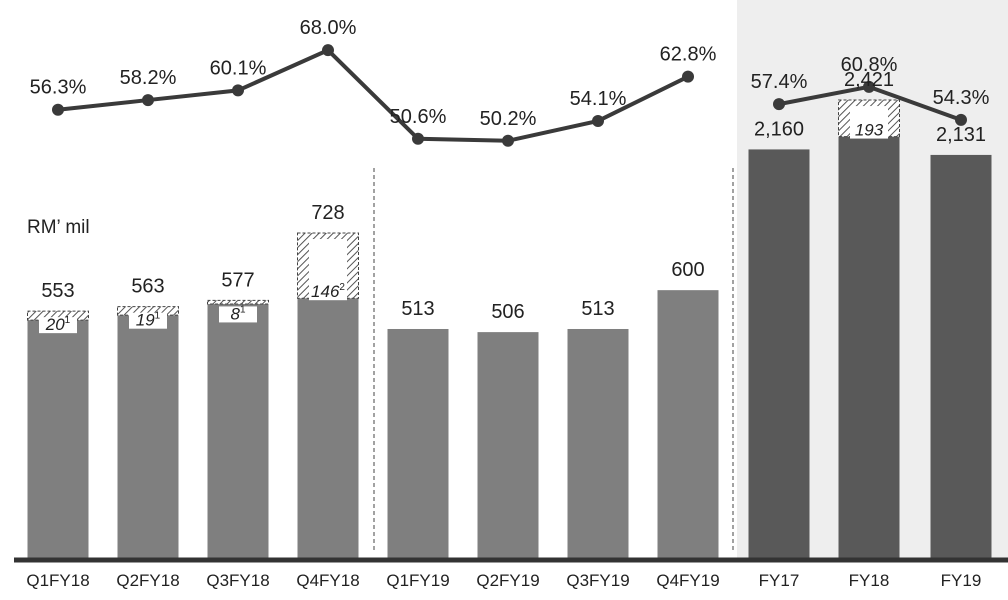 The image size is (1008, 600). What do you see at coordinates (597, 580) in the screenshot?
I see `x-tick-label: Q3FY19` at bounding box center [597, 580].